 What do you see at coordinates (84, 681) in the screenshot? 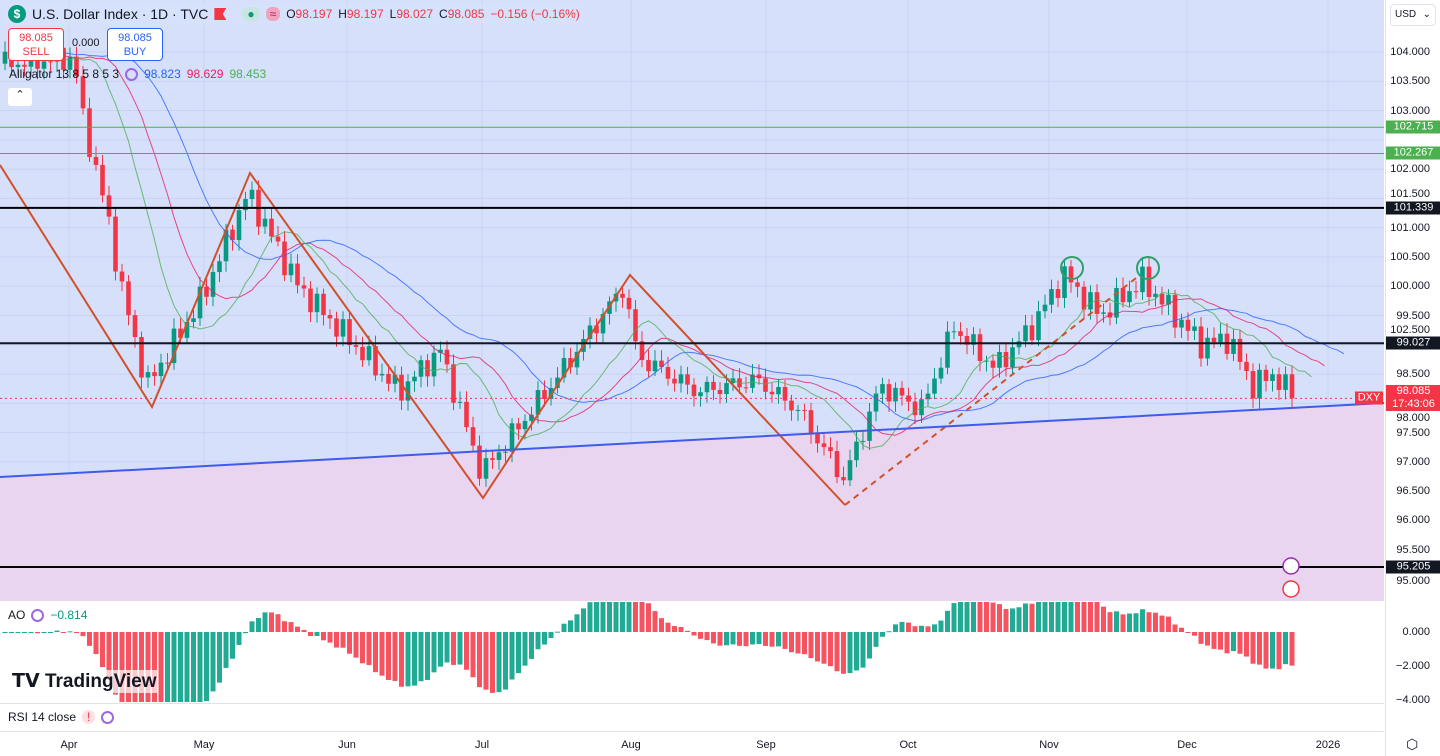
I see `tradingview-logo: 𝗧𝗩 TradingView` at bounding box center [84, 681].